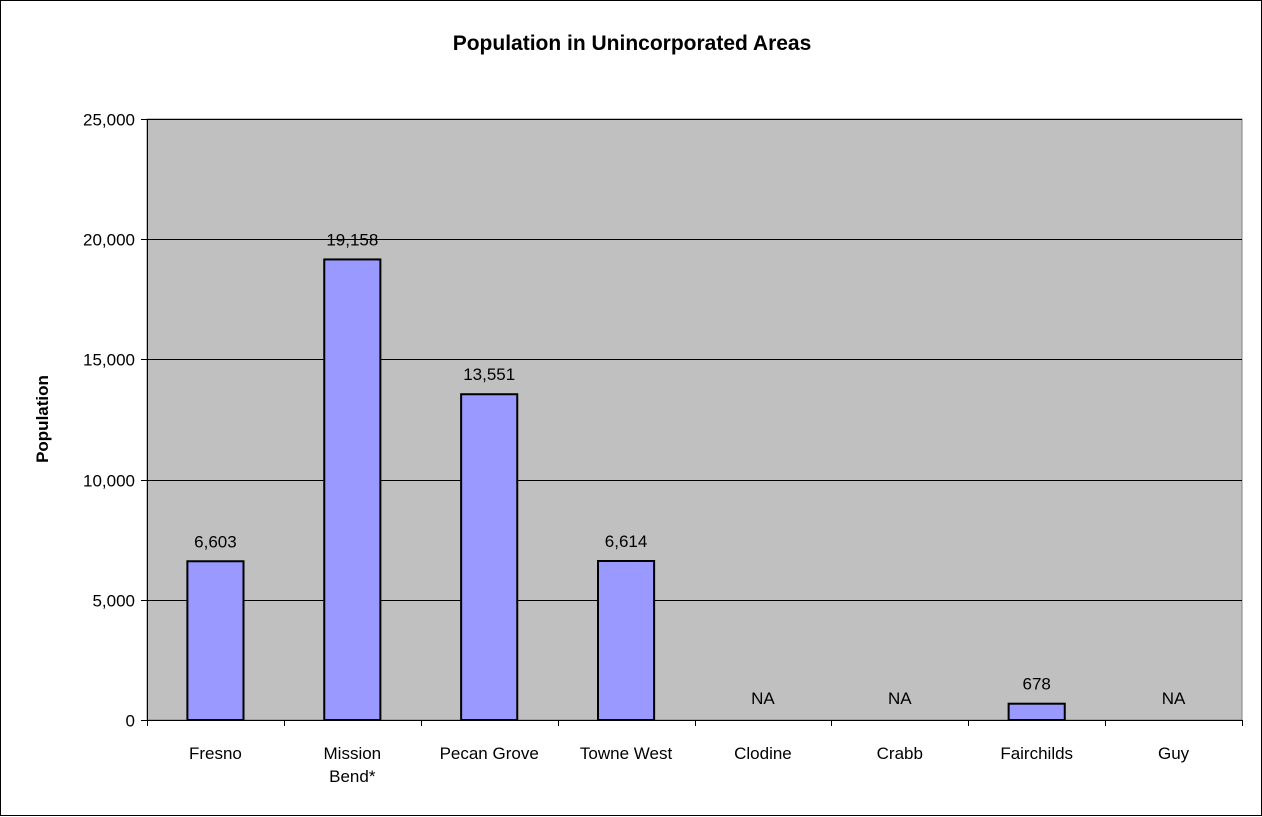 The width and height of the screenshot is (1262, 817). I want to click on y-tick-label: 15,000, so click(109, 360).